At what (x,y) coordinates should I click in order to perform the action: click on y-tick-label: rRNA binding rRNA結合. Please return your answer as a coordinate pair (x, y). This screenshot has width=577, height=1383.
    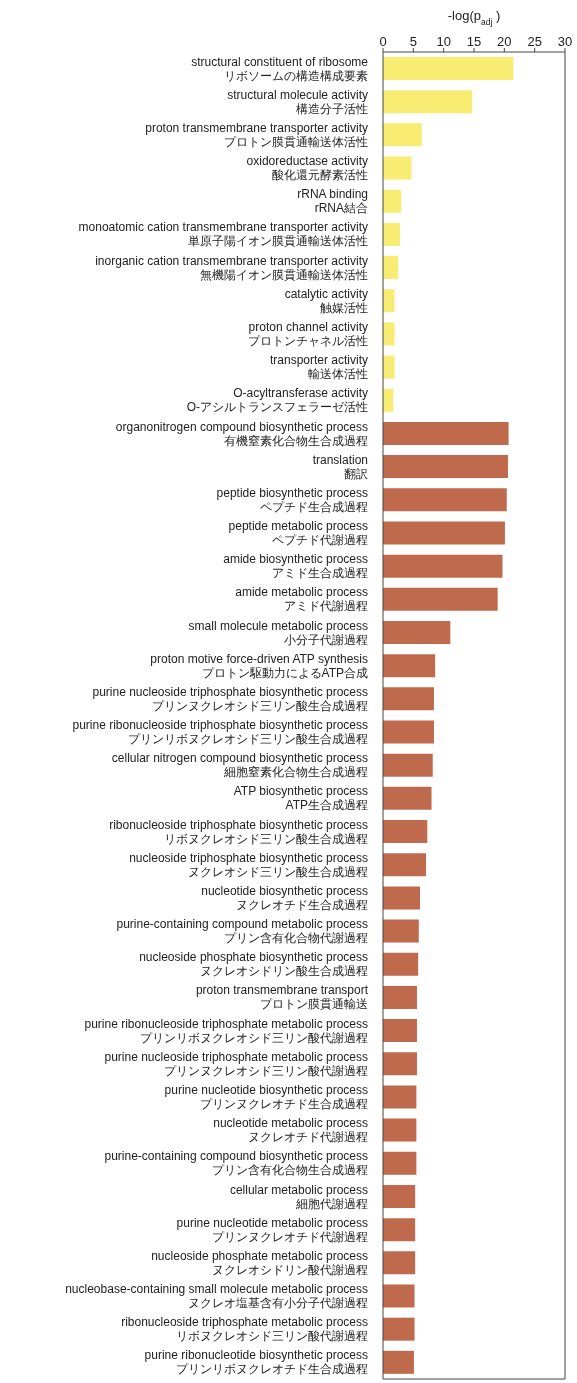
    Looking at the image, I should click on (332, 201).